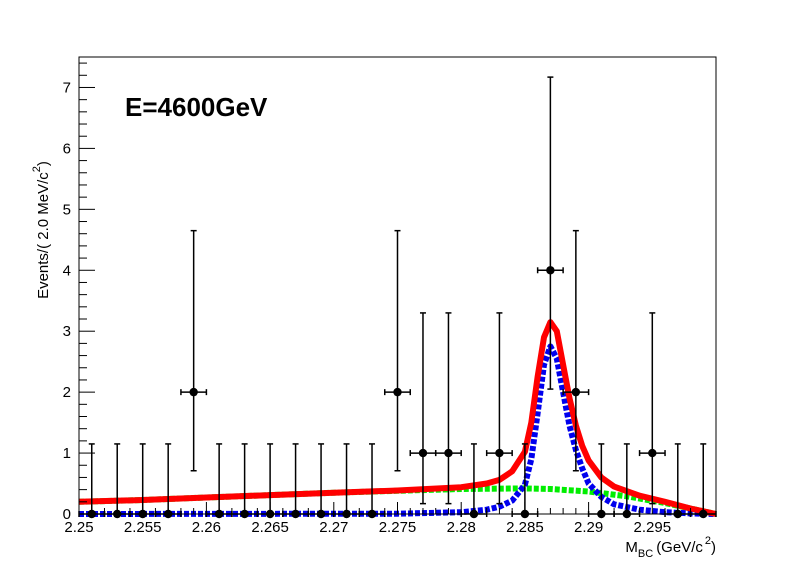 This screenshot has width=796, height=572. I want to click on x-axis-title-unit: (GeV/c, so click(679, 547).